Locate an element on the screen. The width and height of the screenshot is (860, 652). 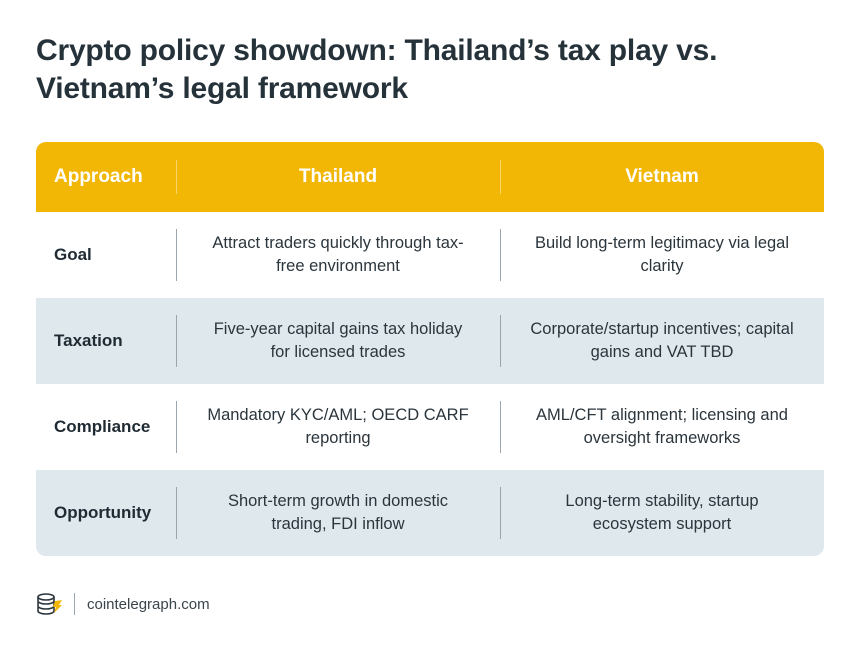
row-label: Compliance is located at coordinates (102, 426).